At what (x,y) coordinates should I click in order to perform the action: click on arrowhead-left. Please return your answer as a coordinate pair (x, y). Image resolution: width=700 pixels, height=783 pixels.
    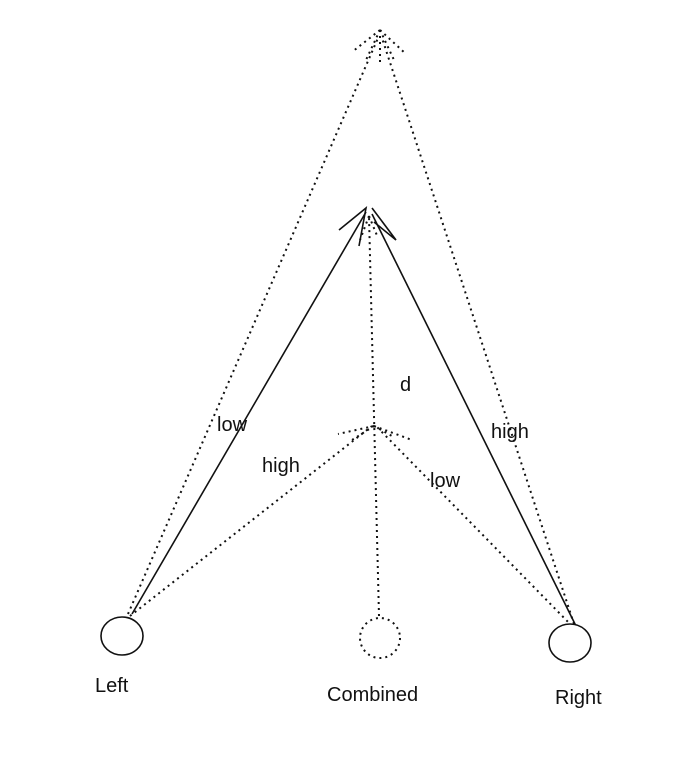
    Looking at the image, I should click on (353, 226).